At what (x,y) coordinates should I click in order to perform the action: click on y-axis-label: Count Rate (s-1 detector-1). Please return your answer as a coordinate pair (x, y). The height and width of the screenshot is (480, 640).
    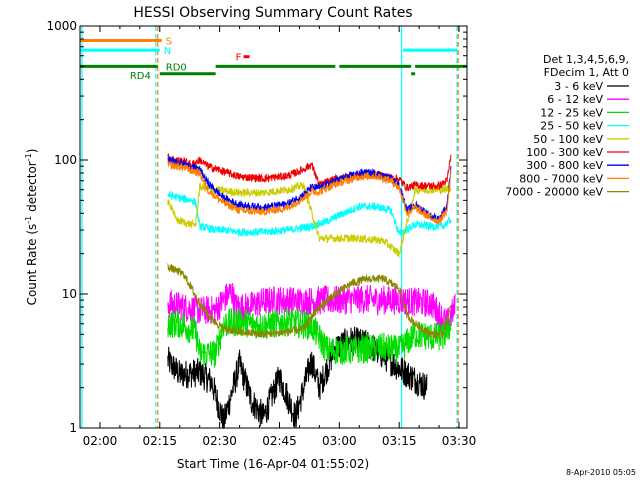
    Looking at the image, I should click on (31, 227).